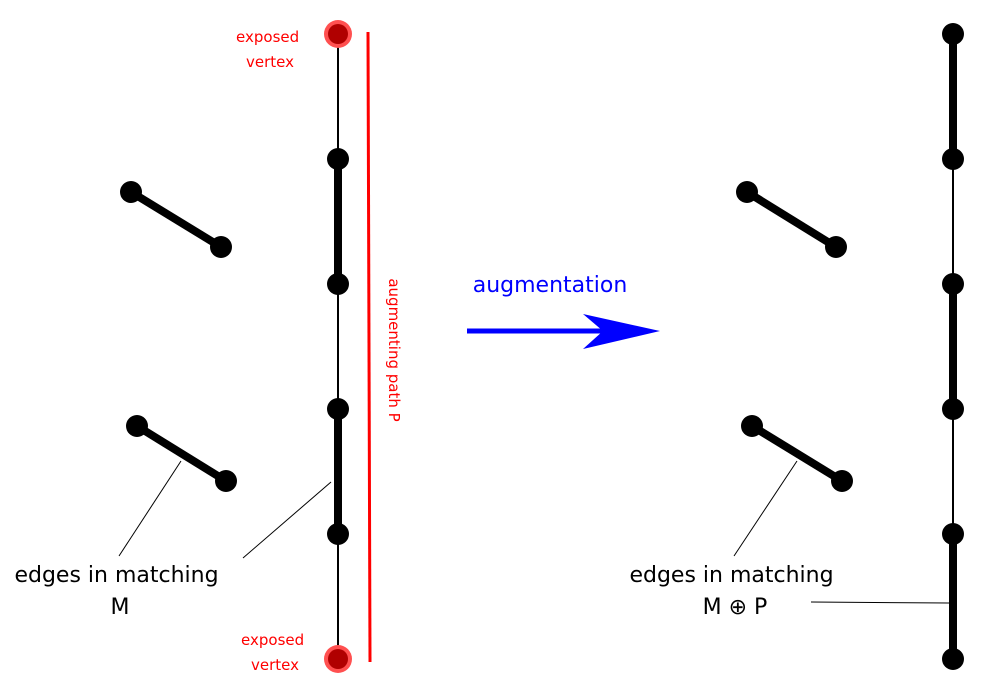 The image size is (1000, 688). What do you see at coordinates (394, 349) in the screenshot?
I see `augmenting-path-label: augmenting path P` at bounding box center [394, 349].